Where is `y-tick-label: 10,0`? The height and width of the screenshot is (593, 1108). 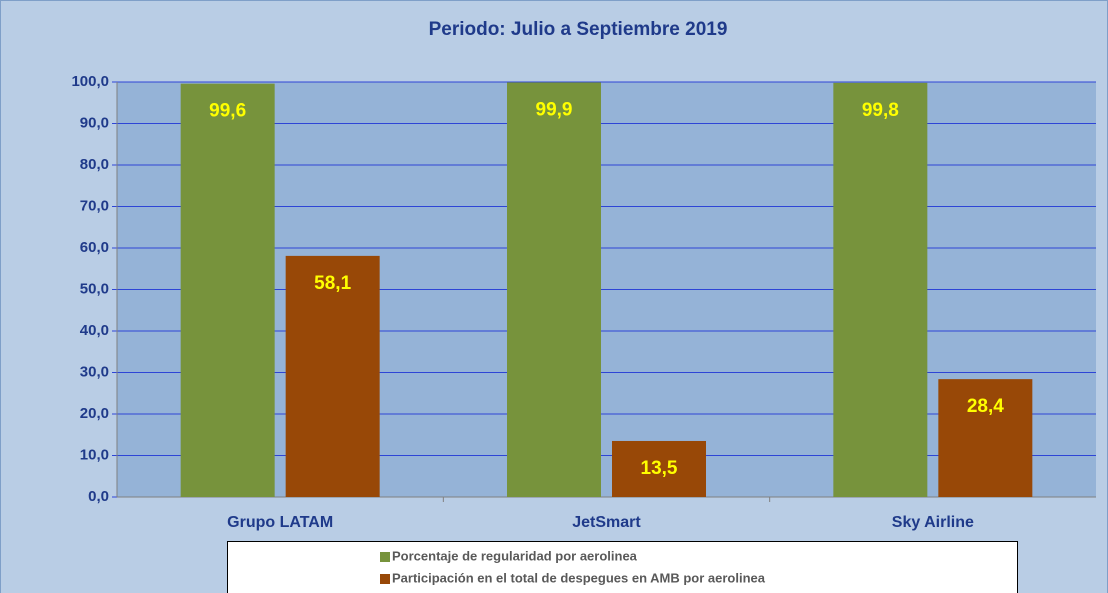 y-tick-label: 10,0 is located at coordinates (94, 454).